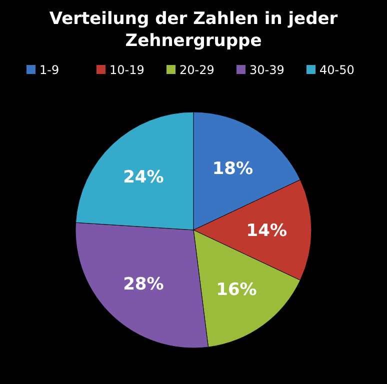  What do you see at coordinates (236, 290) in the screenshot?
I see `data-label: 16%` at bounding box center [236, 290].